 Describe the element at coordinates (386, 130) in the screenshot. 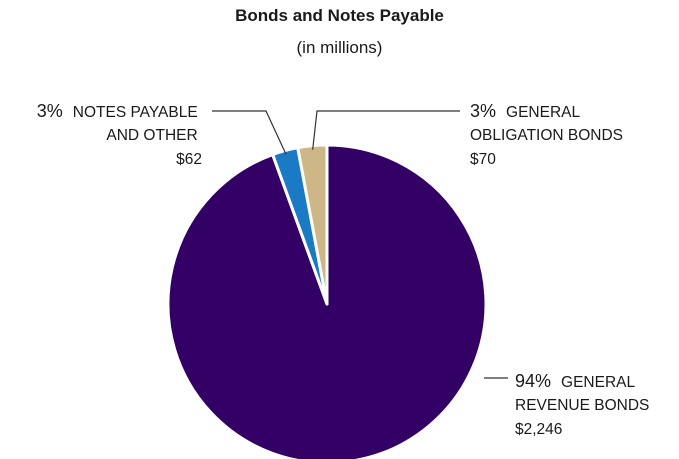

I see `leader-line-general-obligation` at that location.